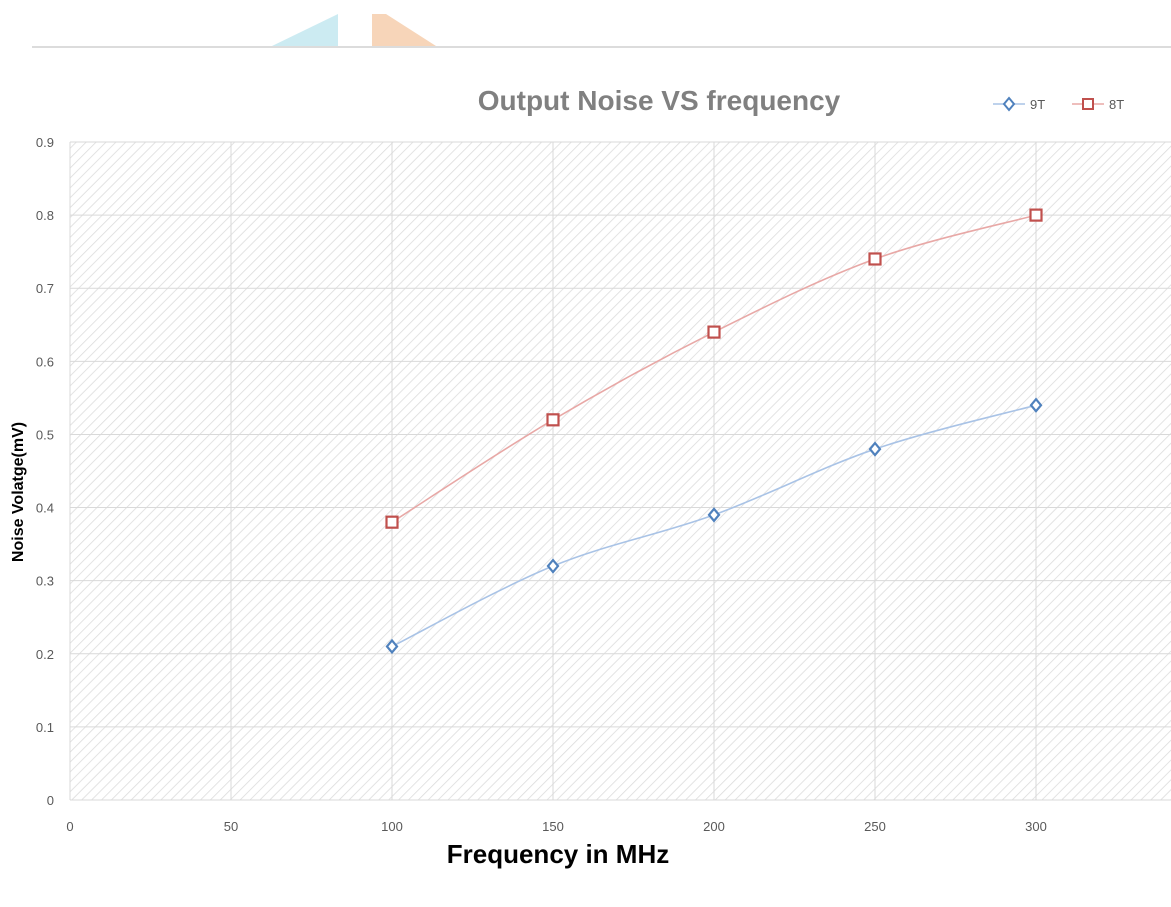  I want to click on cyan-shape-fragment, so click(305, 30).